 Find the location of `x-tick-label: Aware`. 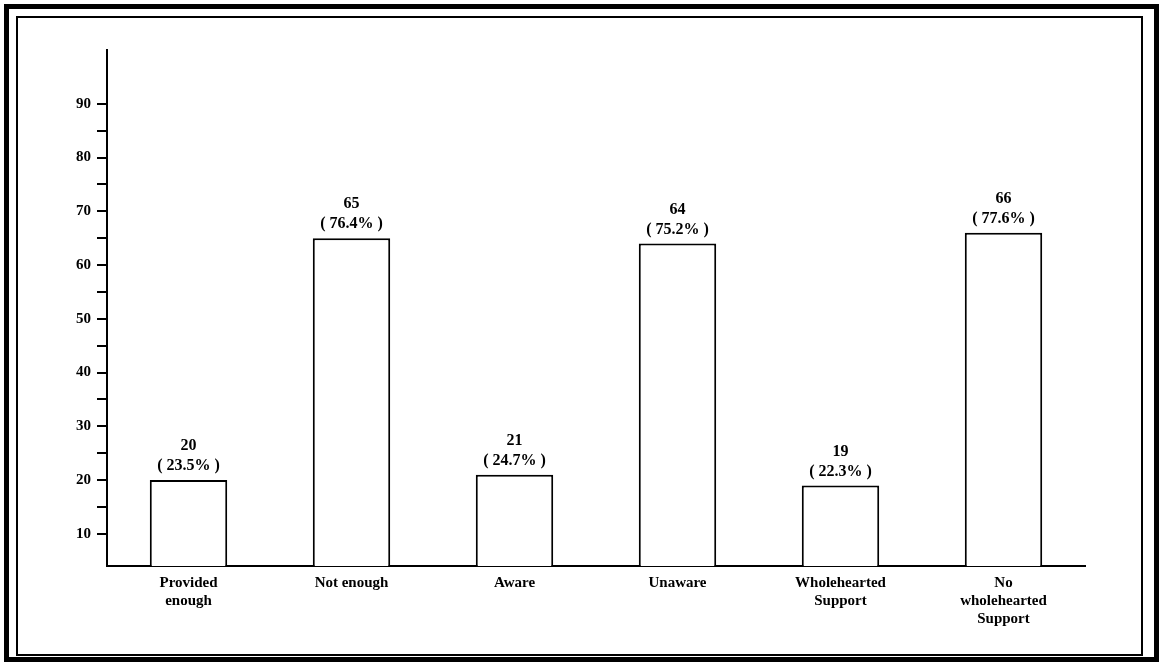

x-tick-label: Aware is located at coordinates (514, 581).